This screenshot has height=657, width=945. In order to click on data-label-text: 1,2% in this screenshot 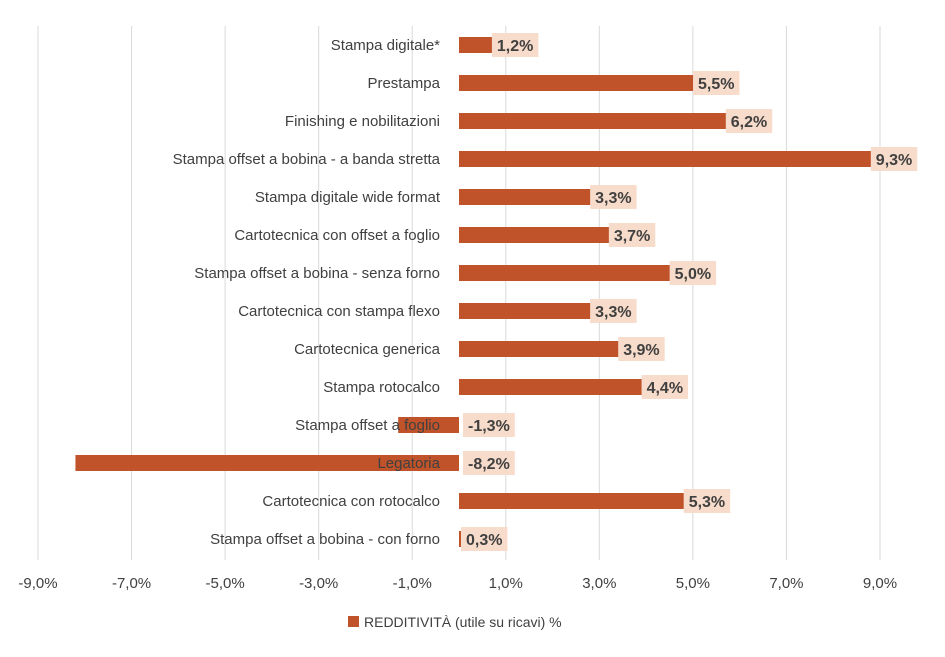, I will do `click(515, 46)`.